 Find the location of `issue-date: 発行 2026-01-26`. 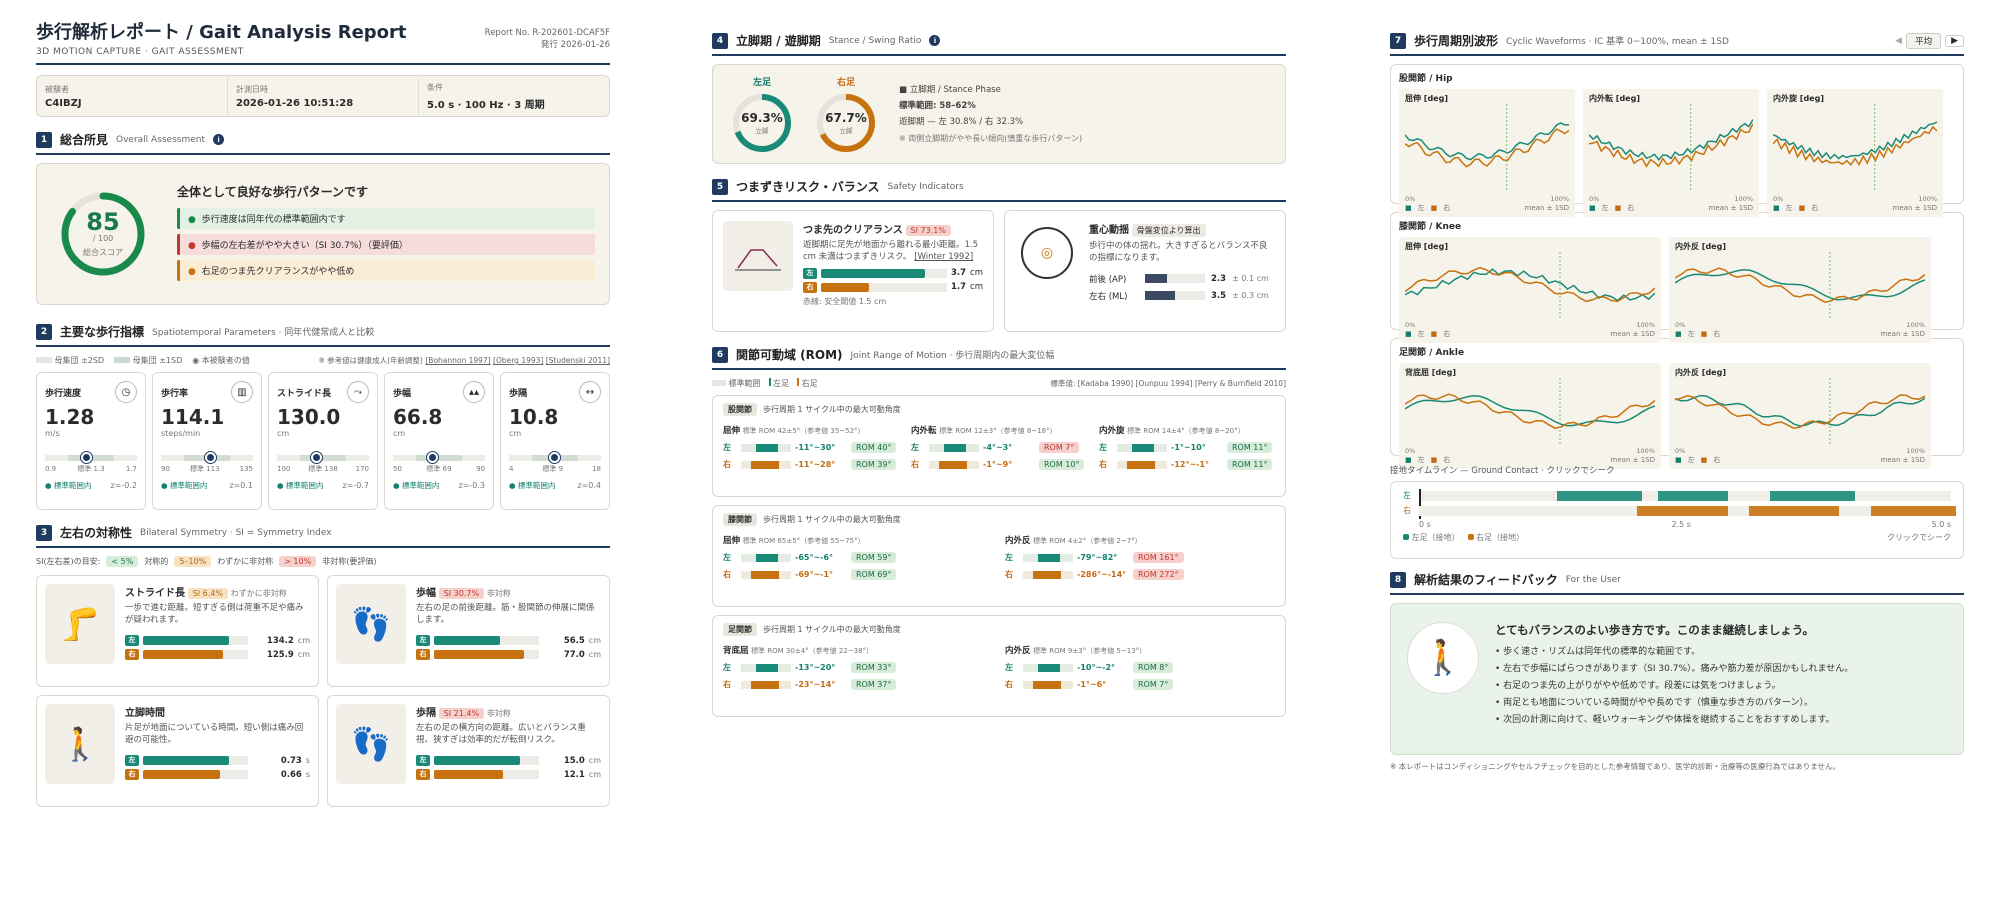

issue-date: 発行 2026-01-26 is located at coordinates (575, 45).